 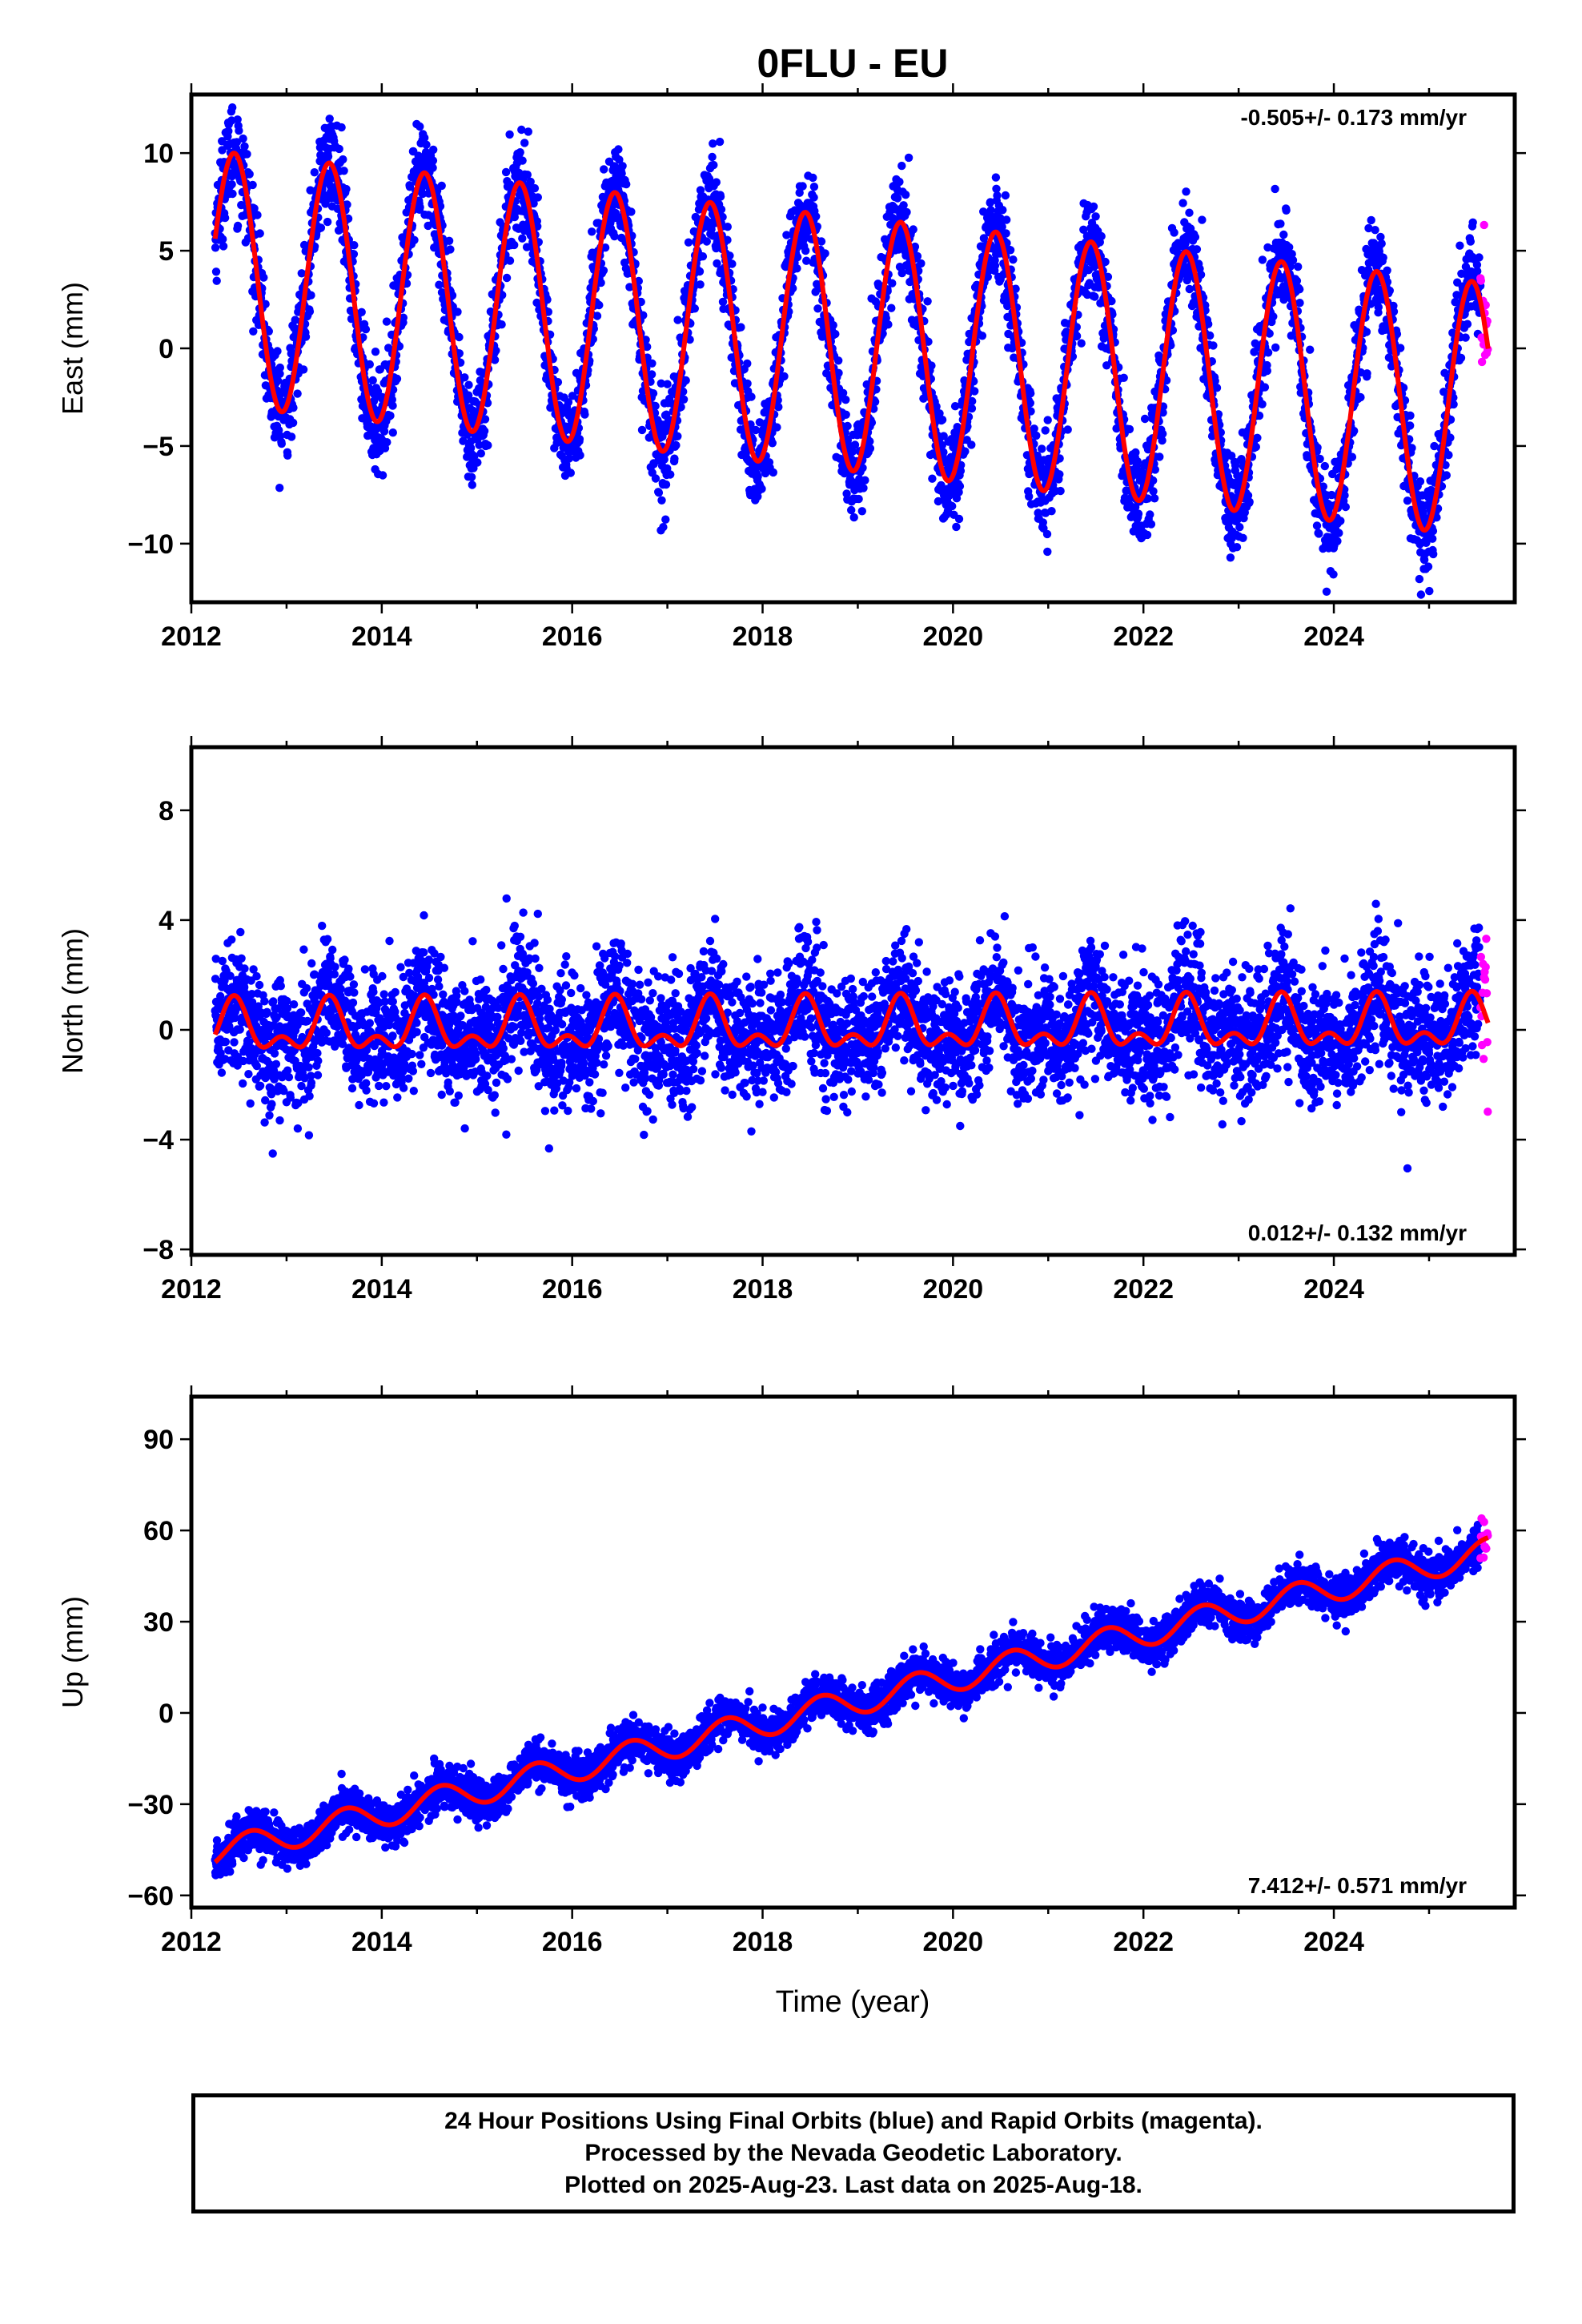 I want to click on chart-title: 0FLU - EU, so click(x=853, y=63).